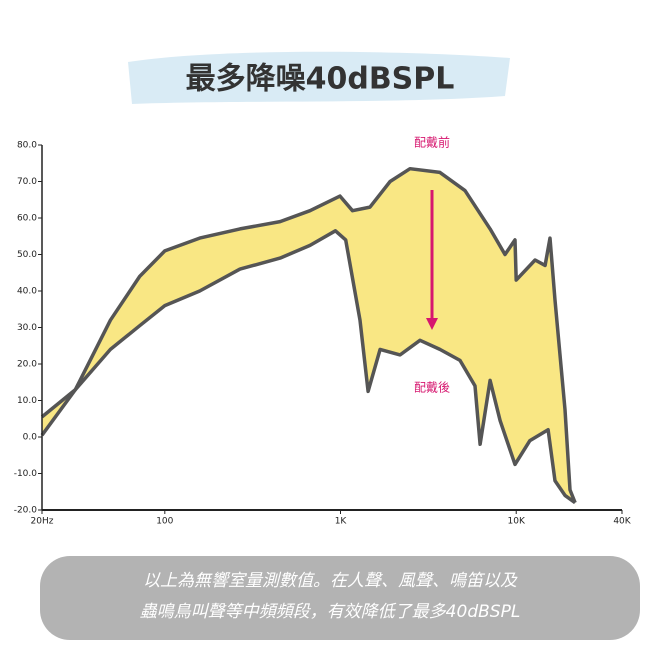 This screenshot has height=672, width=672. I want to click on y-tick-label: 50.0, so click(27, 255).